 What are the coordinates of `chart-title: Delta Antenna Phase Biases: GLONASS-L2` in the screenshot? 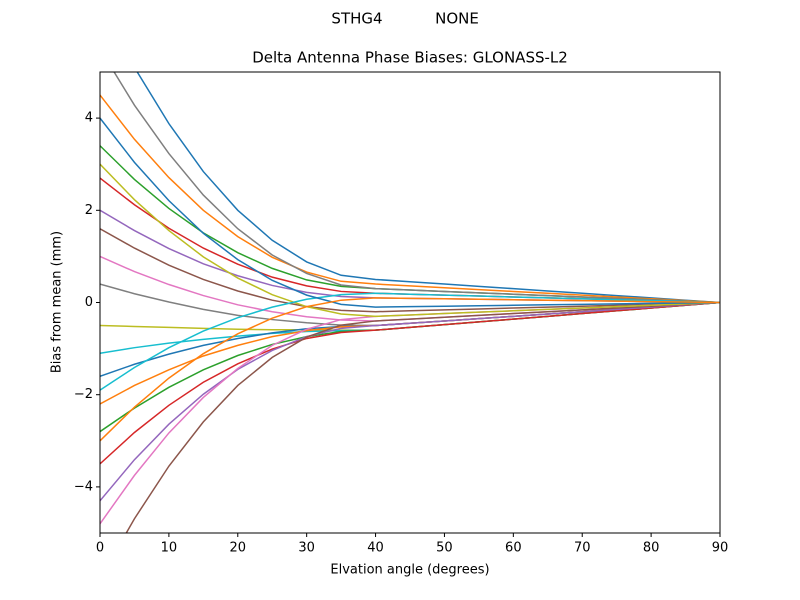 It's located at (410, 58).